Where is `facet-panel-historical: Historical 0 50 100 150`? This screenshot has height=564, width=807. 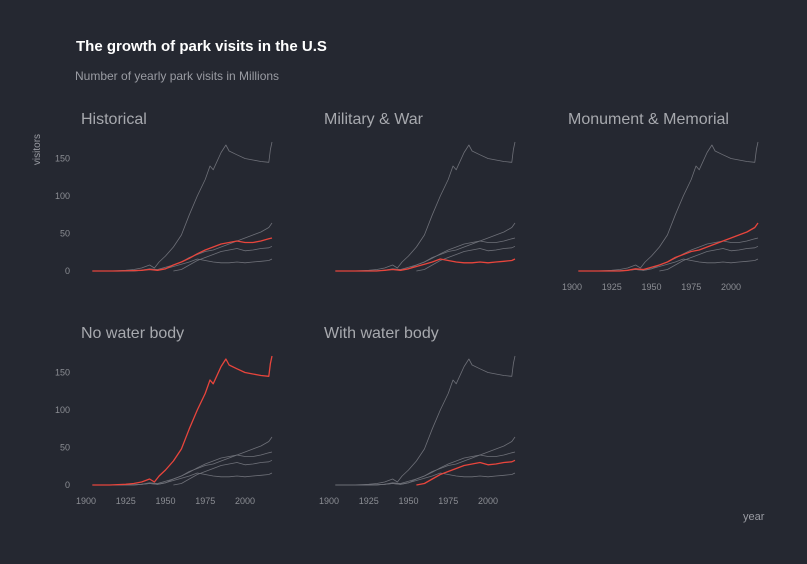
facet-panel-historical: Historical 0 50 100 150 is located at coordinates (164, 193).